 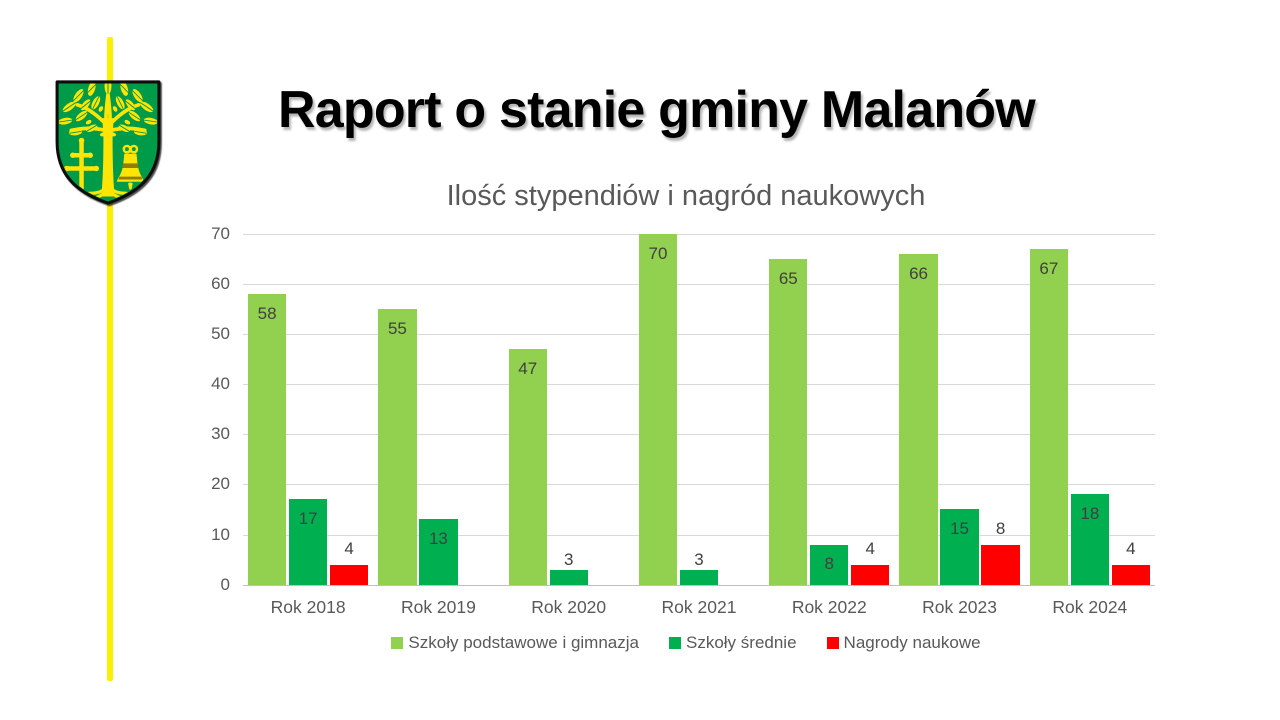 I want to click on chart-title: Ilość stypendiów i nagród naukowych, so click(x=686, y=196).